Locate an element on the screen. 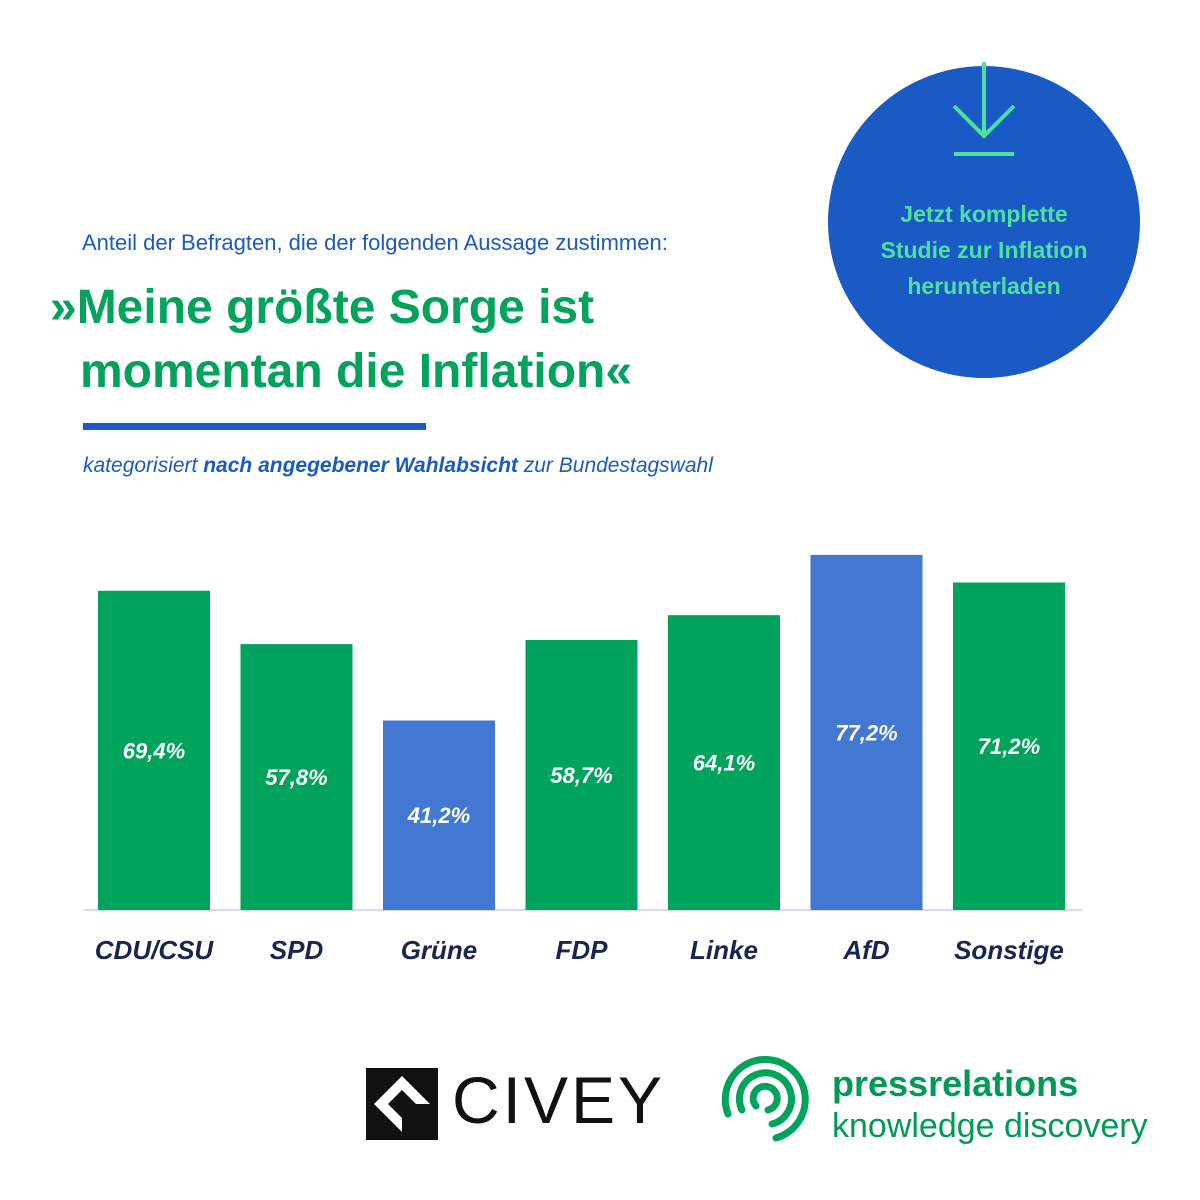 Image resolution: width=1200 pixels, height=1200 pixels. headline-line-2: momentan die Inflation« is located at coordinates (356, 371).